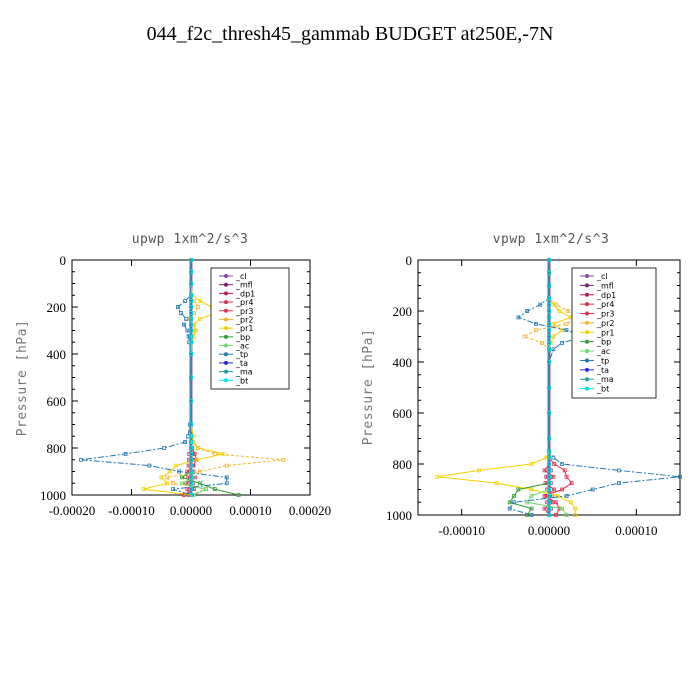 Image resolution: width=700 pixels, height=700 pixels. What do you see at coordinates (241, 276) in the screenshot?
I see `legend-entry: _cl` at bounding box center [241, 276].